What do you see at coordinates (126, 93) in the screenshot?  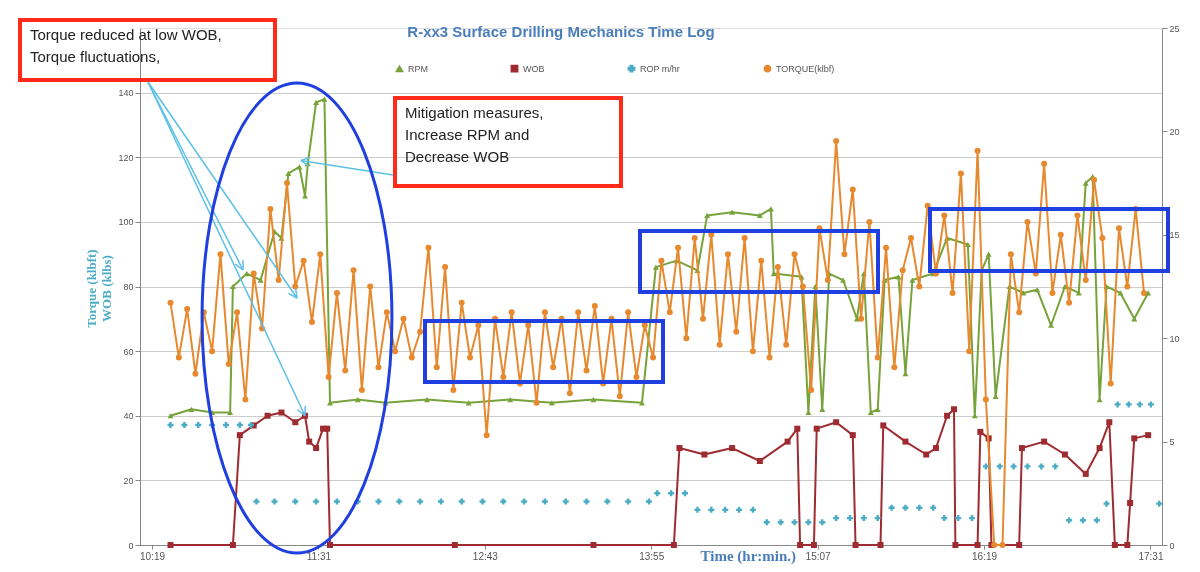 I see `y-tick-label: 140` at bounding box center [126, 93].